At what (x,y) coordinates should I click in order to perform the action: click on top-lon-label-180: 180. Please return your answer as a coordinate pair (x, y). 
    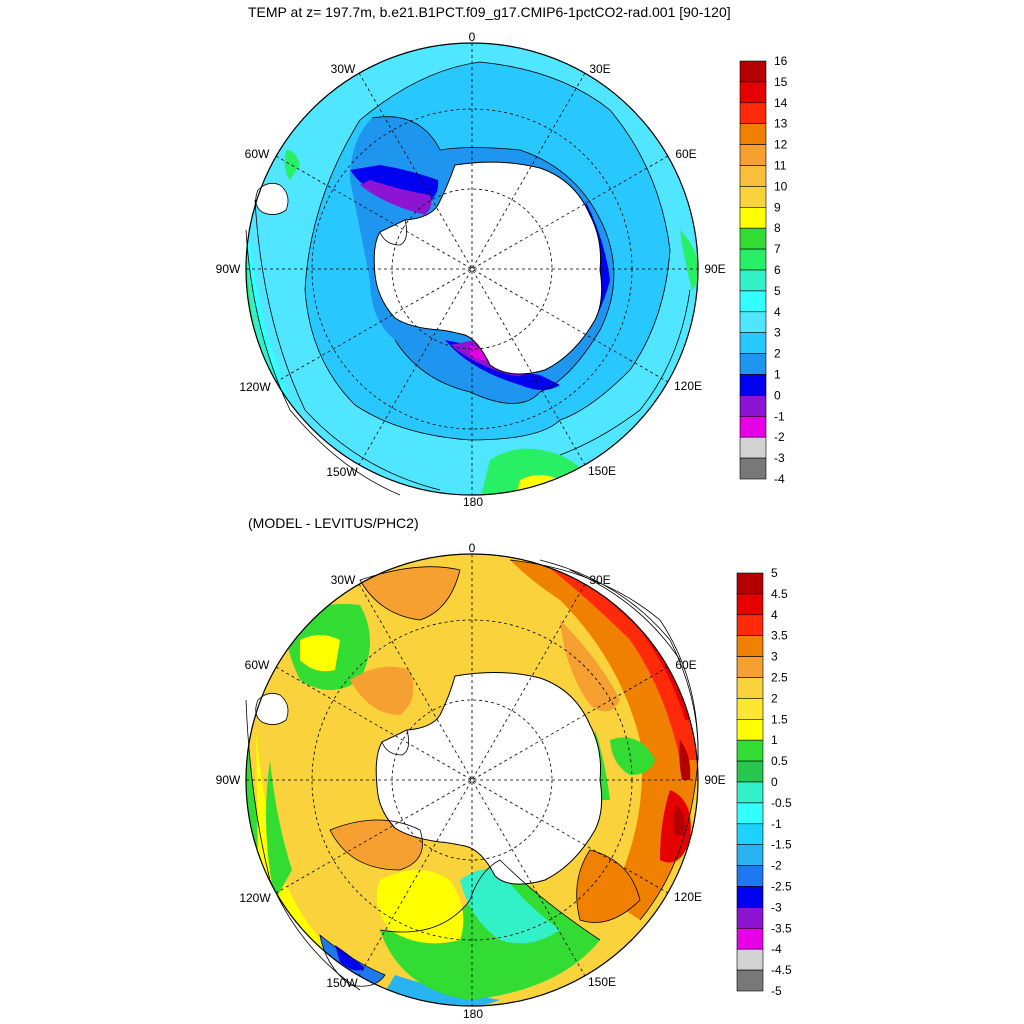
    Looking at the image, I should click on (473, 502).